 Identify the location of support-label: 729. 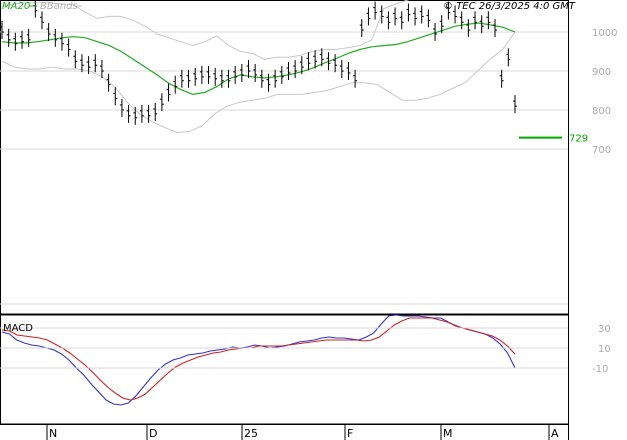
(578, 139).